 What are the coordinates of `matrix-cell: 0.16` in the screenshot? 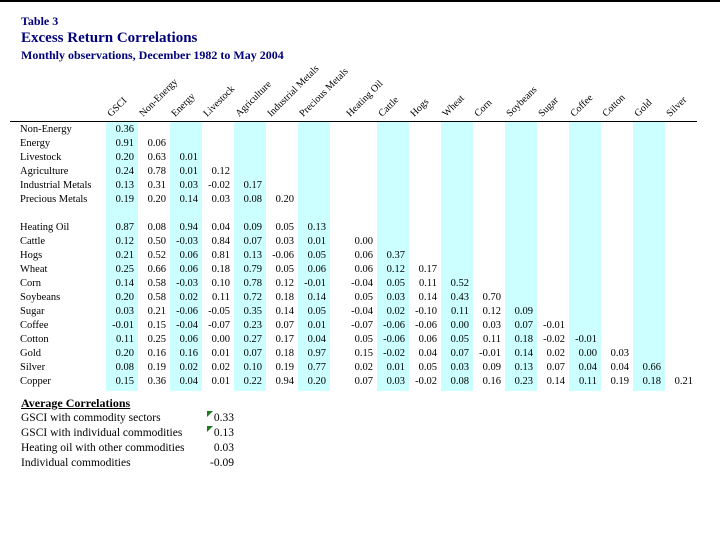 It's located at (491, 381).